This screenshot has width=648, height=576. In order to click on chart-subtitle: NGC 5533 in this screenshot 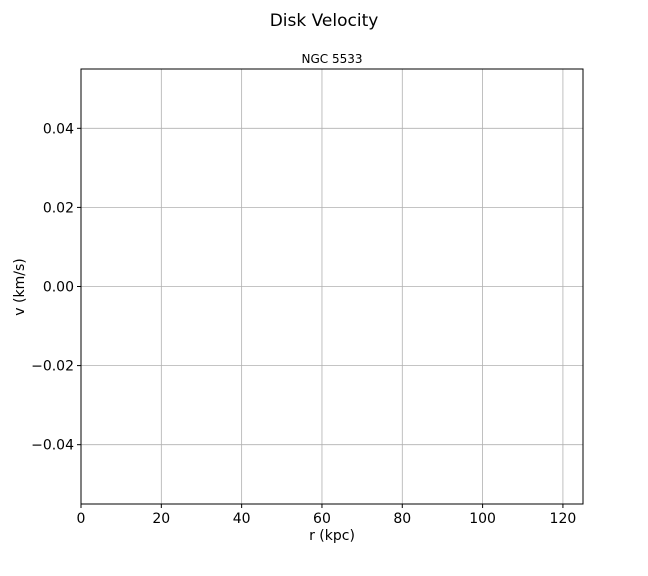, I will do `click(331, 59)`.